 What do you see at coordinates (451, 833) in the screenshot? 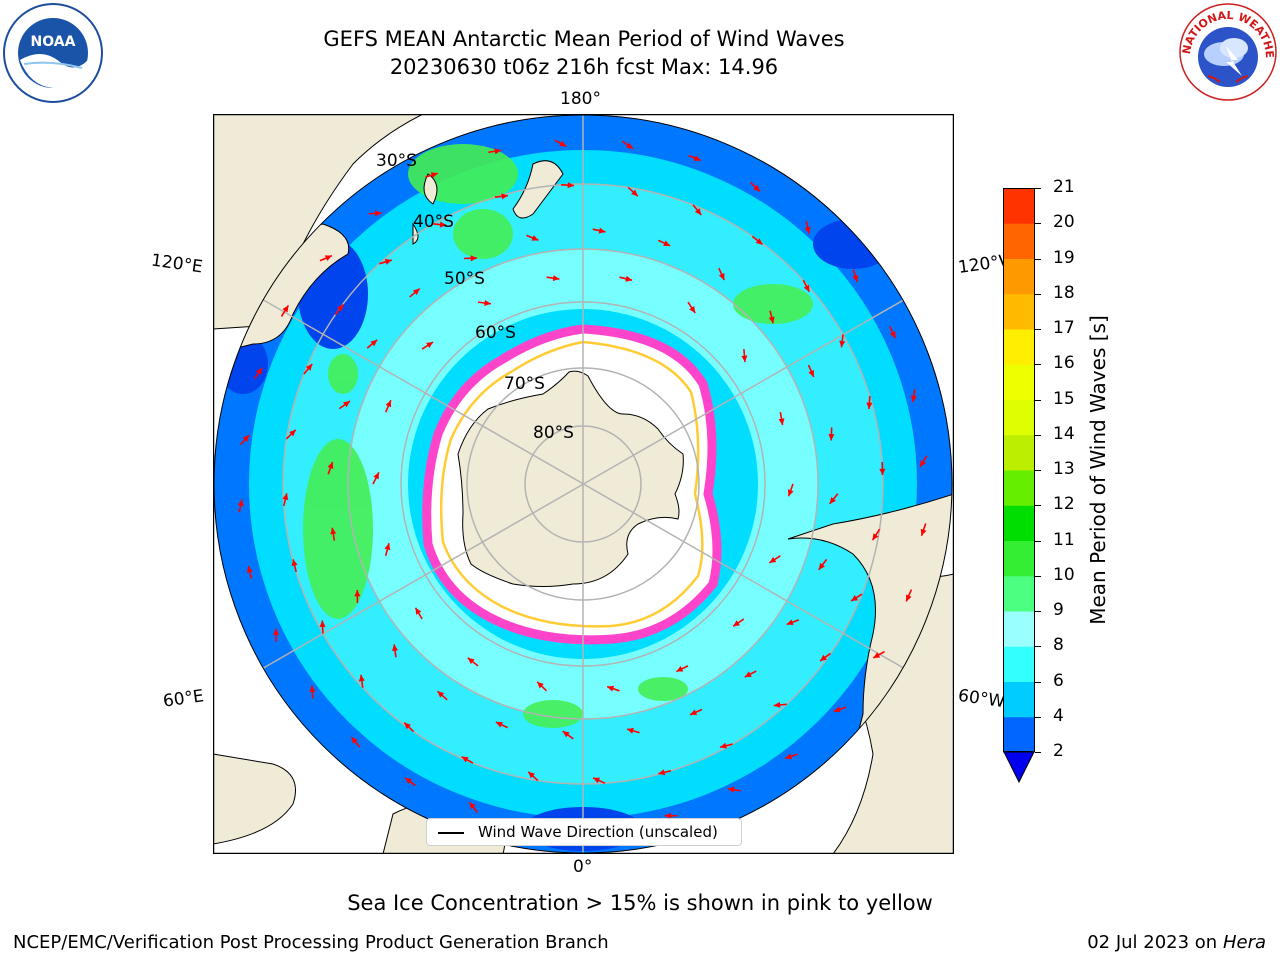
I see `legend-line-icon` at bounding box center [451, 833].